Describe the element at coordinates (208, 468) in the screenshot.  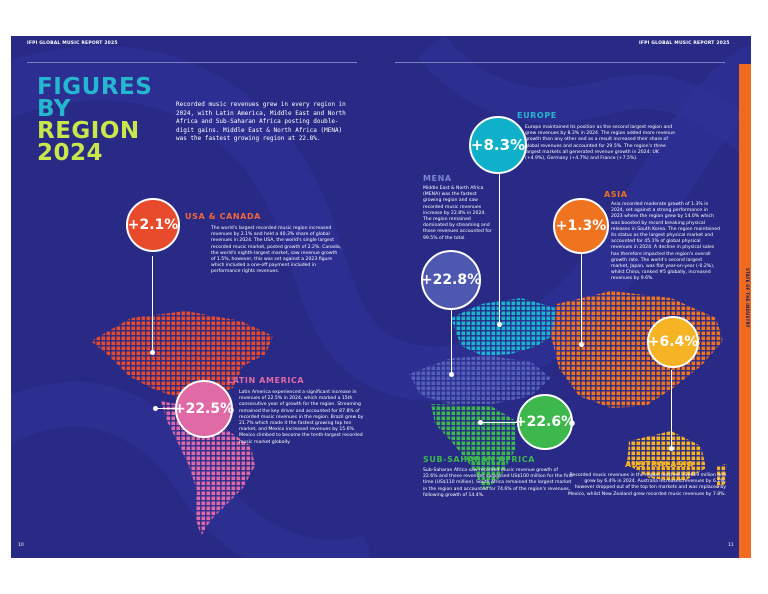
I see `map-latin-america` at that location.